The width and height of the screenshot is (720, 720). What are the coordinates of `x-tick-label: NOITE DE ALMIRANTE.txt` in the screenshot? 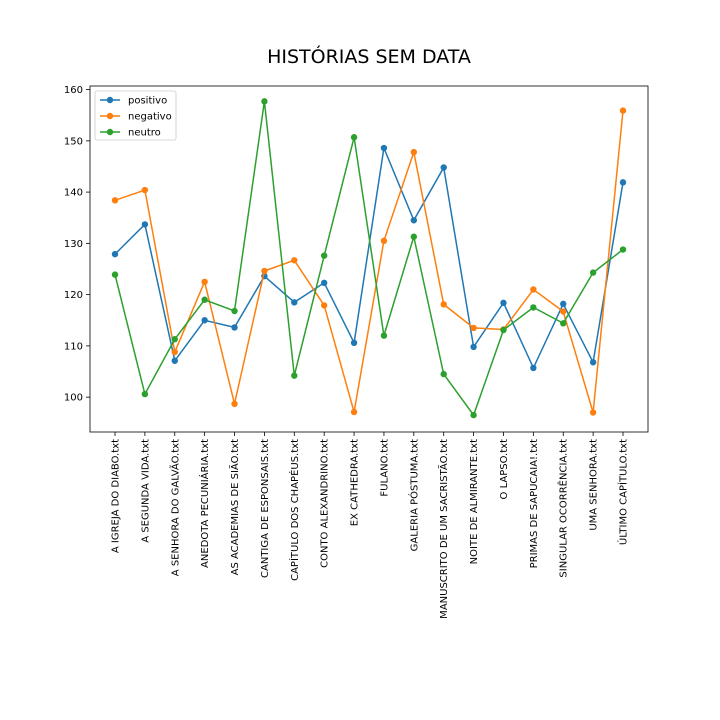 It's located at (474, 501).